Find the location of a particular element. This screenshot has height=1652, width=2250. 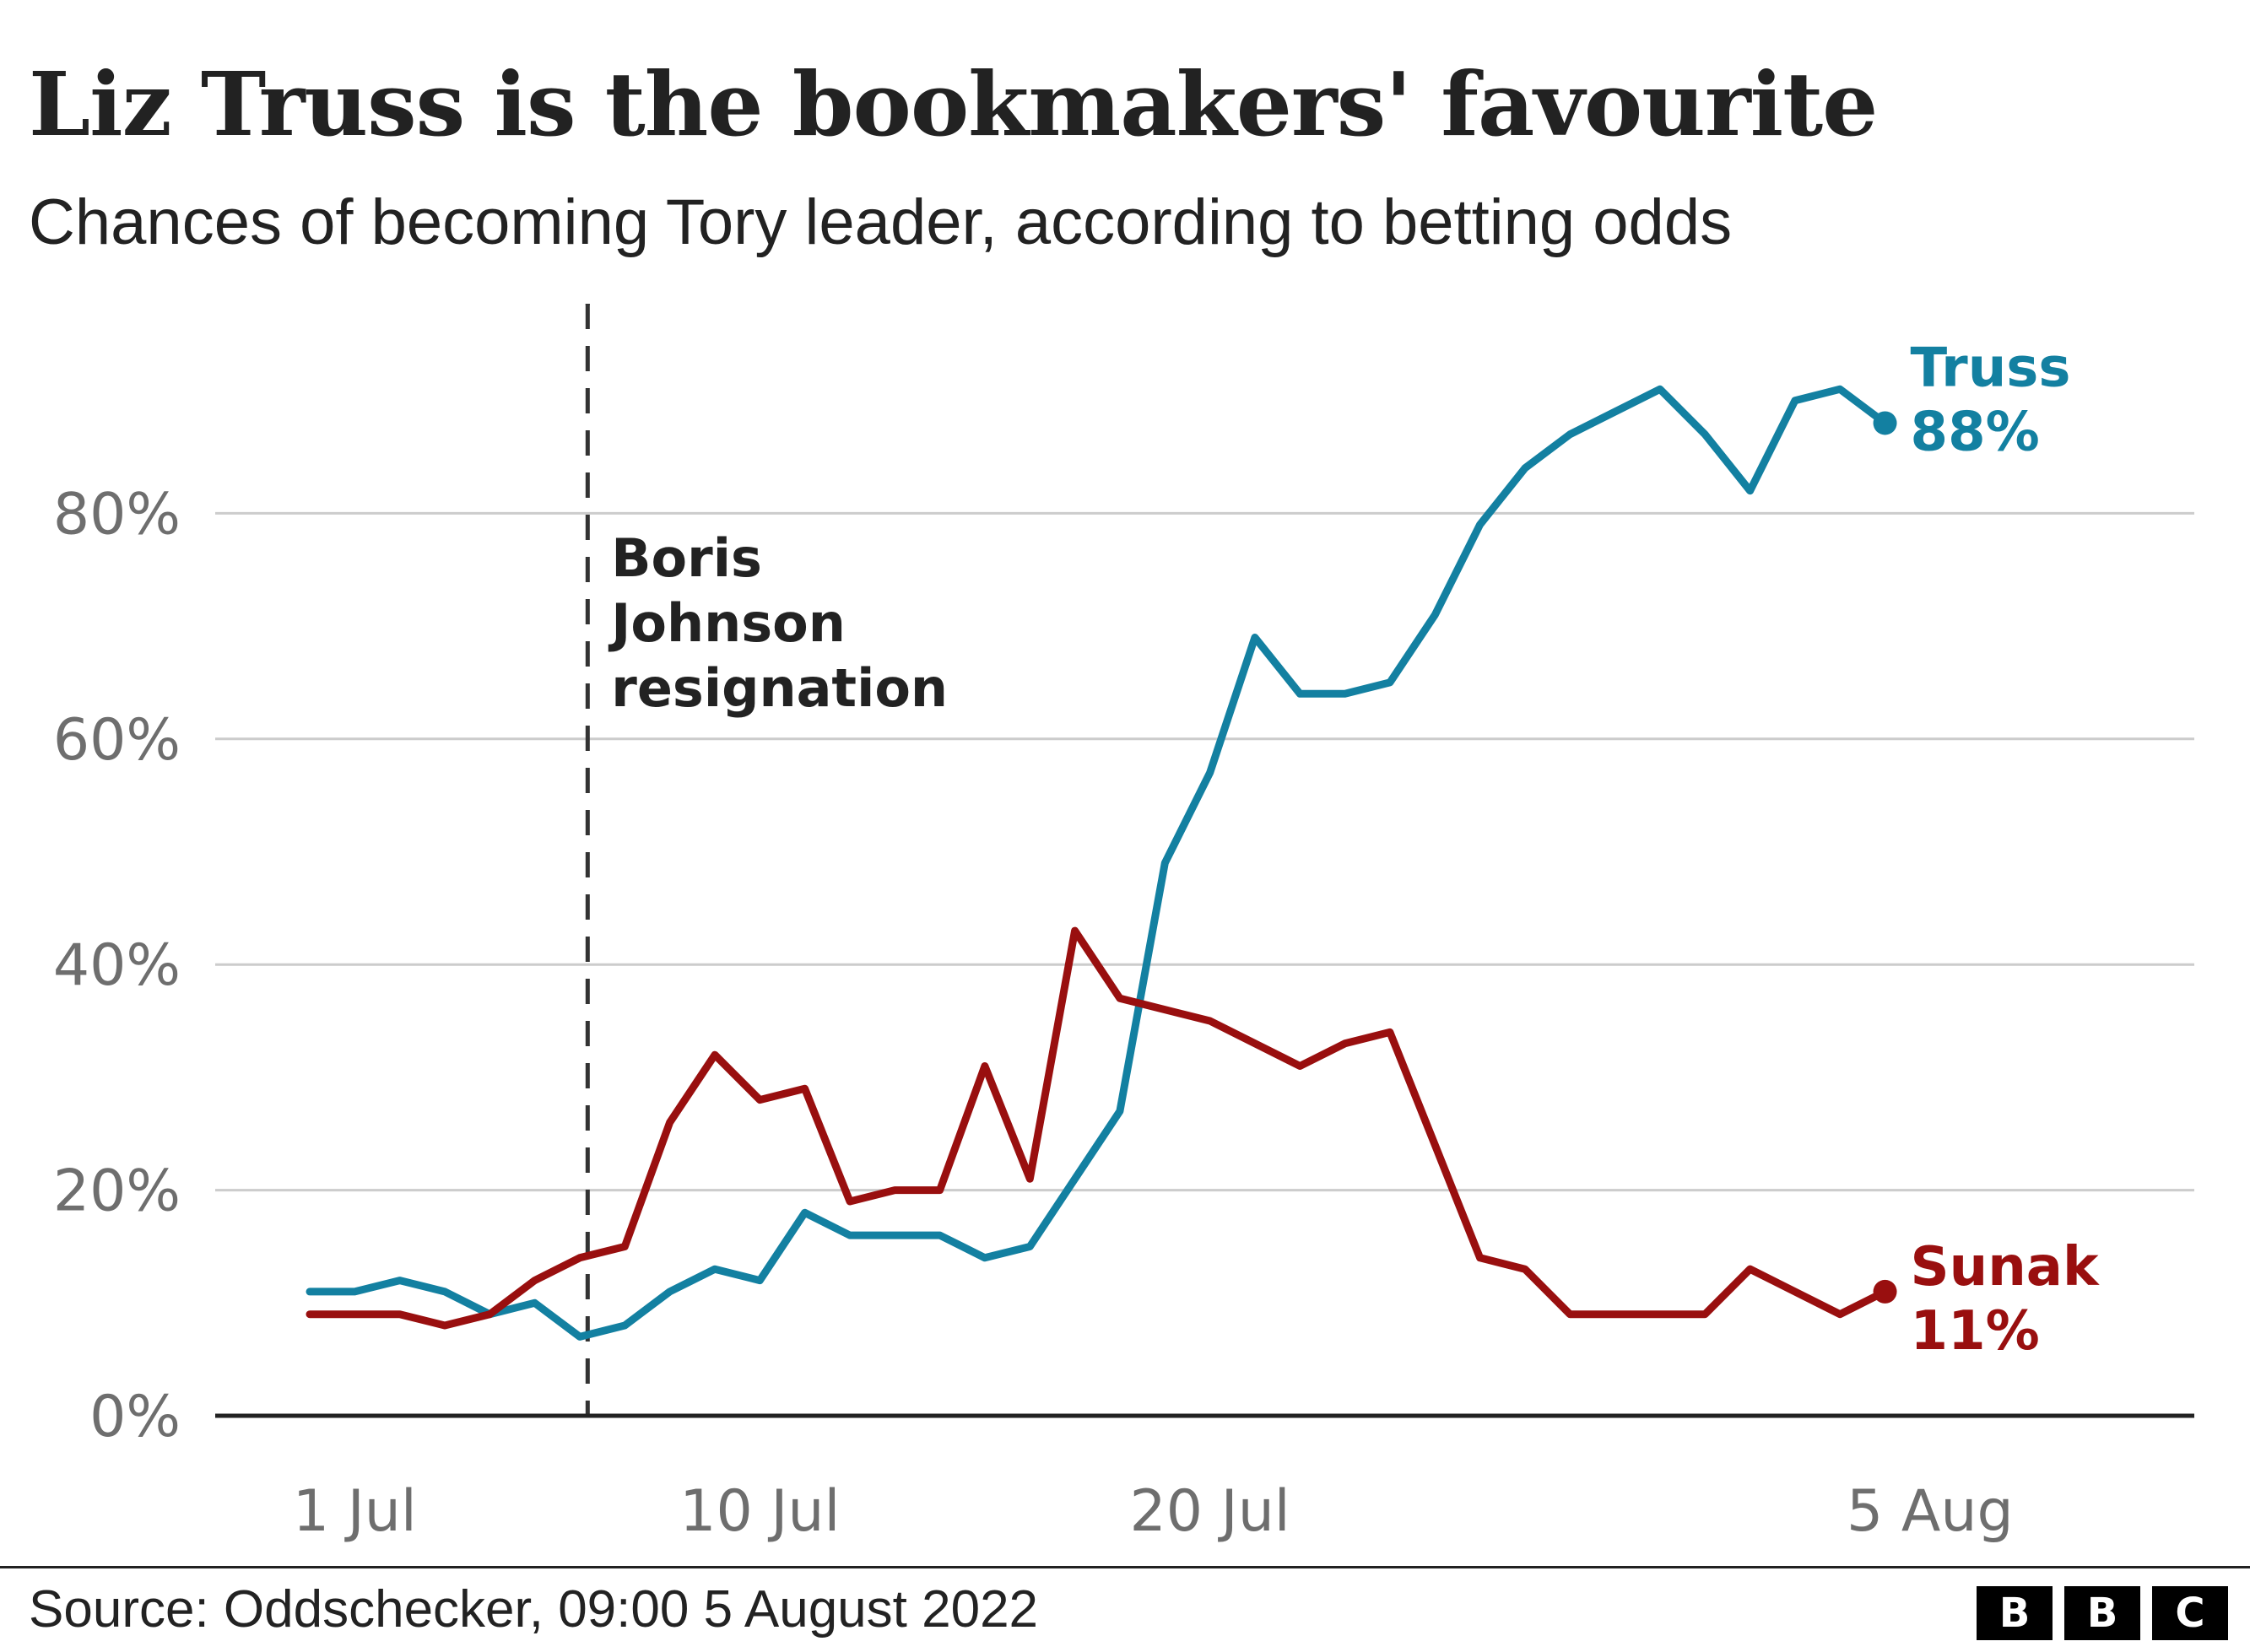

source-note: Source: Oddschecker, 09:00 5 August 2022 is located at coordinates (534, 1609).